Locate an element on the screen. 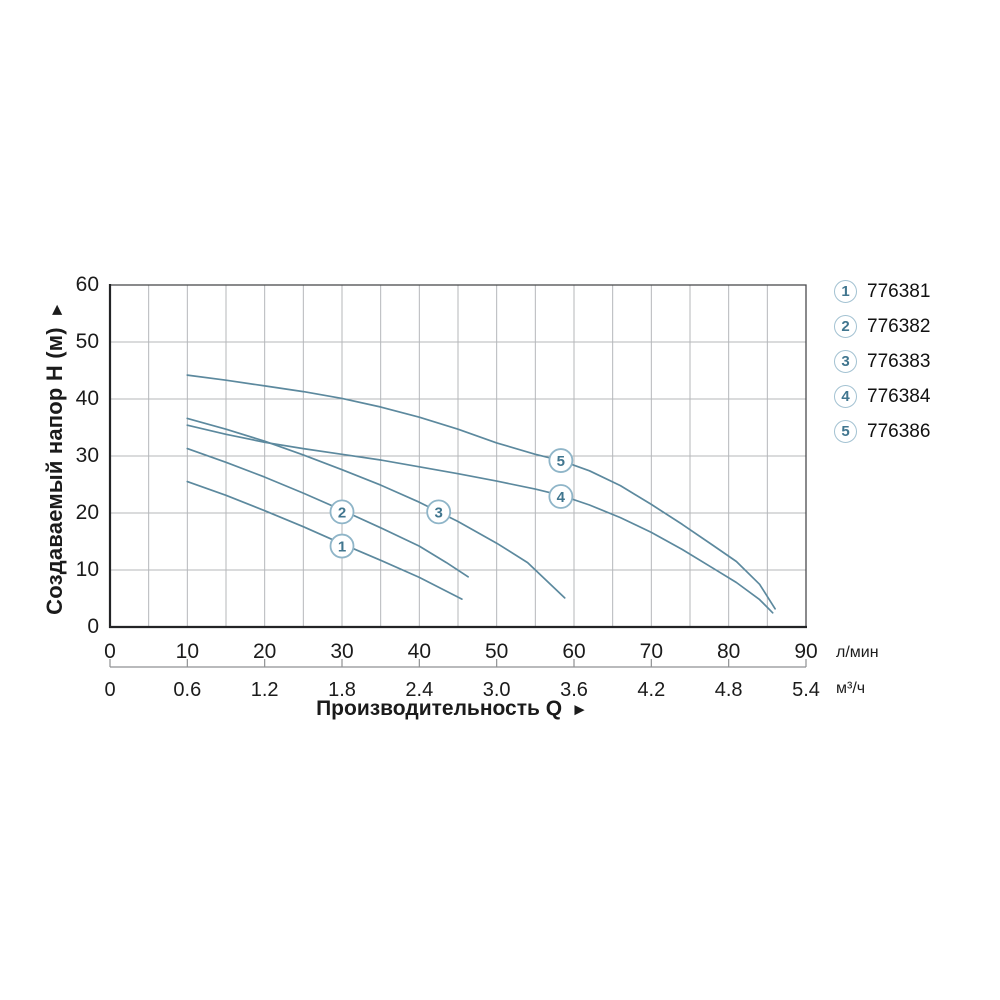  legend-model: 776382 is located at coordinates (899, 326).